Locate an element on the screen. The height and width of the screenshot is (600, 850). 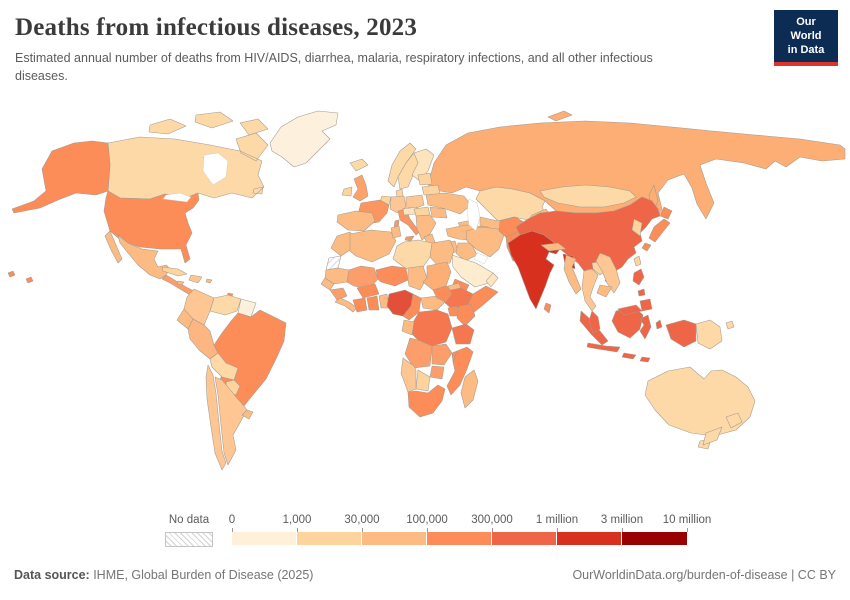
country-chile: Chile — 30,000 – 100,000 is located at coordinates (216, 417).